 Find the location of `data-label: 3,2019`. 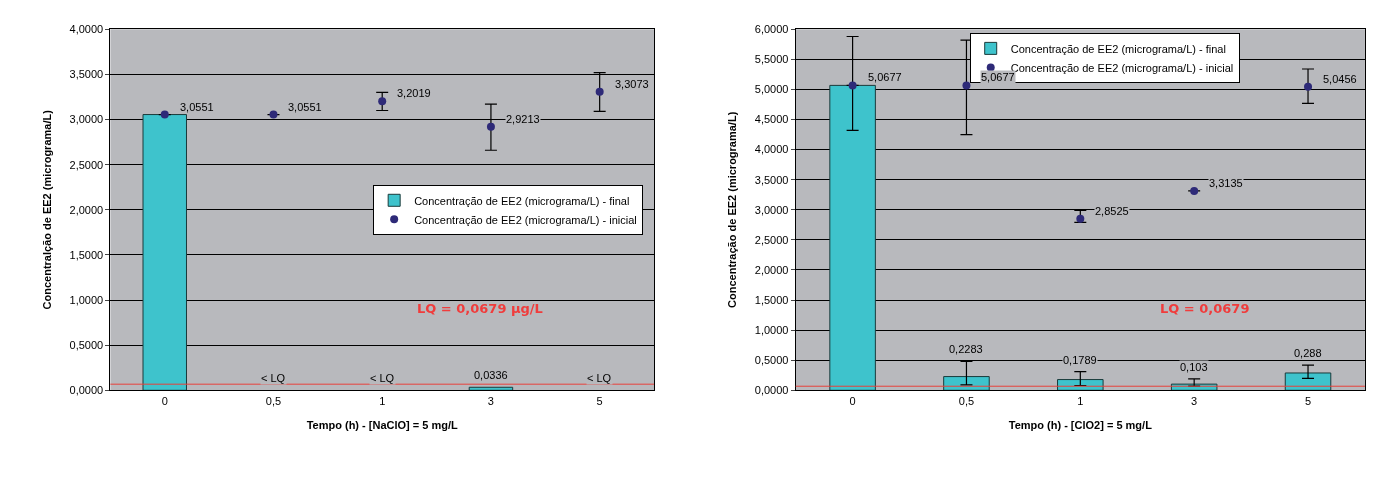

data-label: 3,2019 is located at coordinates (414, 93).